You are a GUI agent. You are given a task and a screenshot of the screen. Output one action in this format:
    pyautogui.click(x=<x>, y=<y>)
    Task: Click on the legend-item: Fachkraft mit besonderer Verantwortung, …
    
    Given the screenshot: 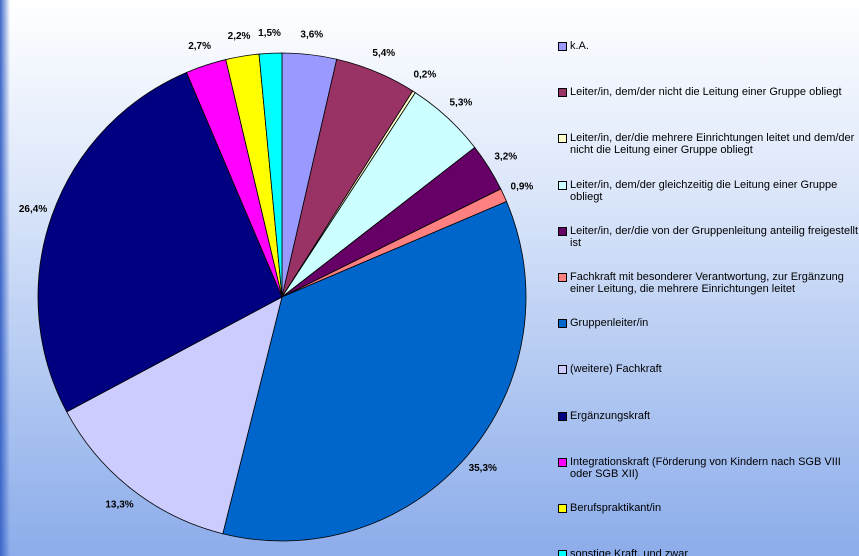 What is the action you would take?
    pyautogui.click(x=708, y=283)
    